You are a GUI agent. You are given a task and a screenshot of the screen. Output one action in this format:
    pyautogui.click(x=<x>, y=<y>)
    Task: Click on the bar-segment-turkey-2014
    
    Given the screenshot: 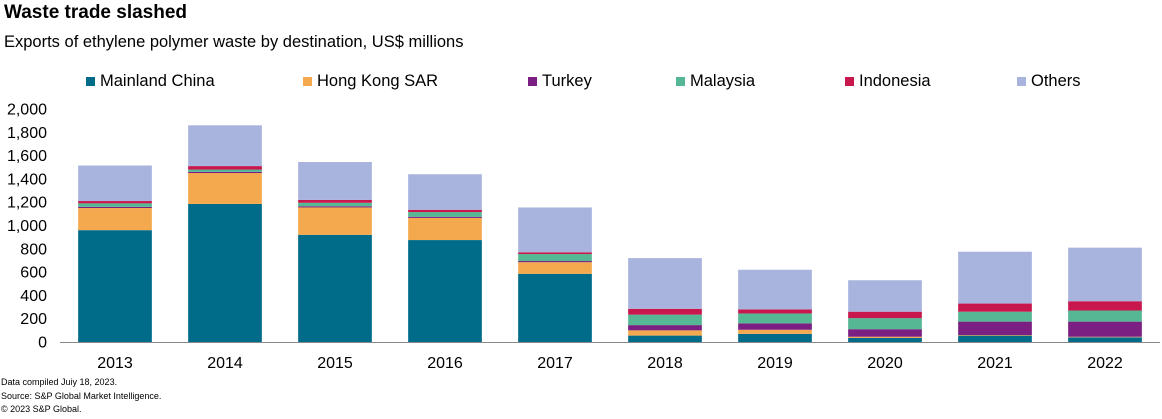 What is the action you would take?
    pyautogui.click(x=225, y=172)
    